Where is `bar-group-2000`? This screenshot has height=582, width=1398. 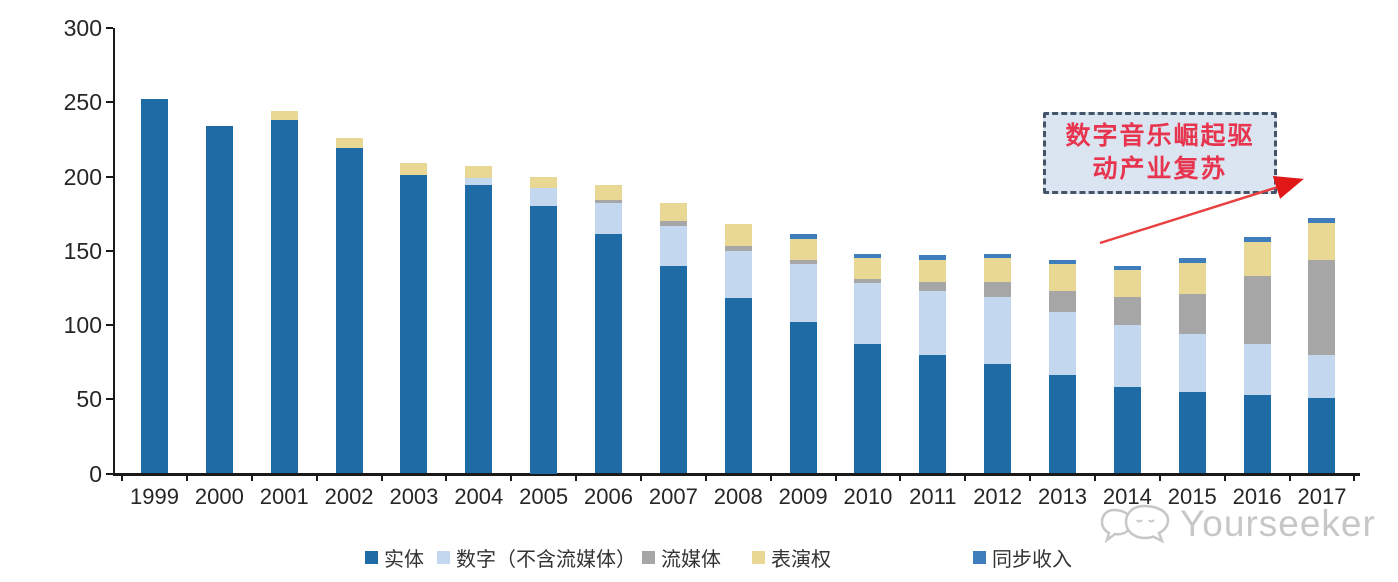 bar-group-2000 is located at coordinates (219, 300).